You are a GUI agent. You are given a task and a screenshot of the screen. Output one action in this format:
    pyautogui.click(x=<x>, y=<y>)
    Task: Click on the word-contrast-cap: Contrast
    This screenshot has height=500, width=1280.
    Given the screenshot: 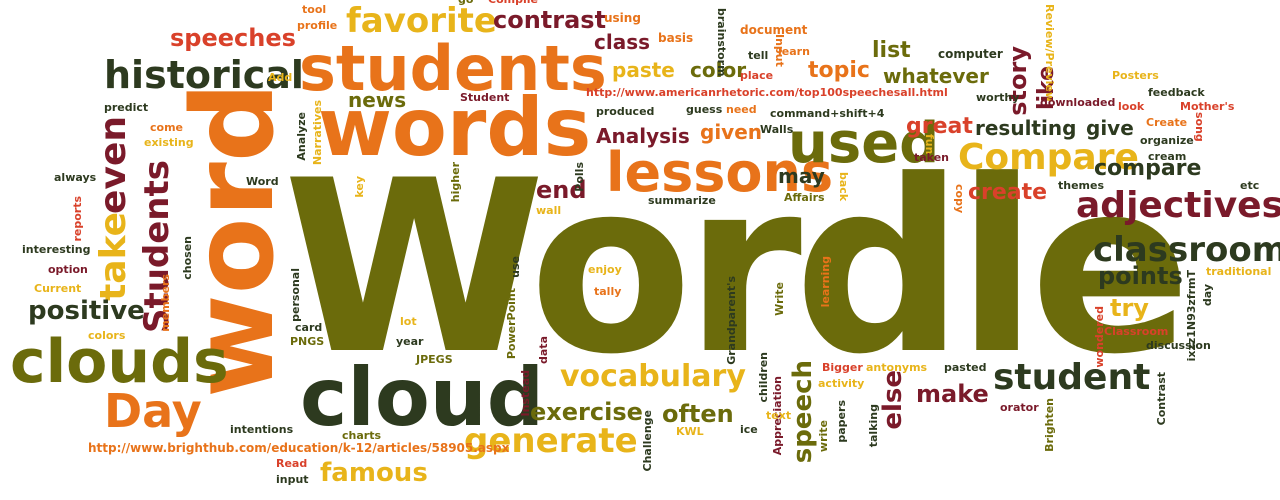 What is the action you would take?
    pyautogui.click(x=1161, y=399)
    